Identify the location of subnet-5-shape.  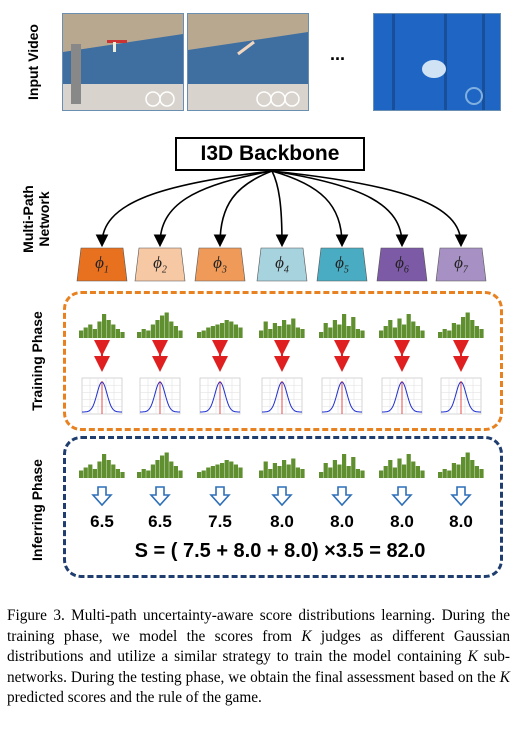
(342, 264).